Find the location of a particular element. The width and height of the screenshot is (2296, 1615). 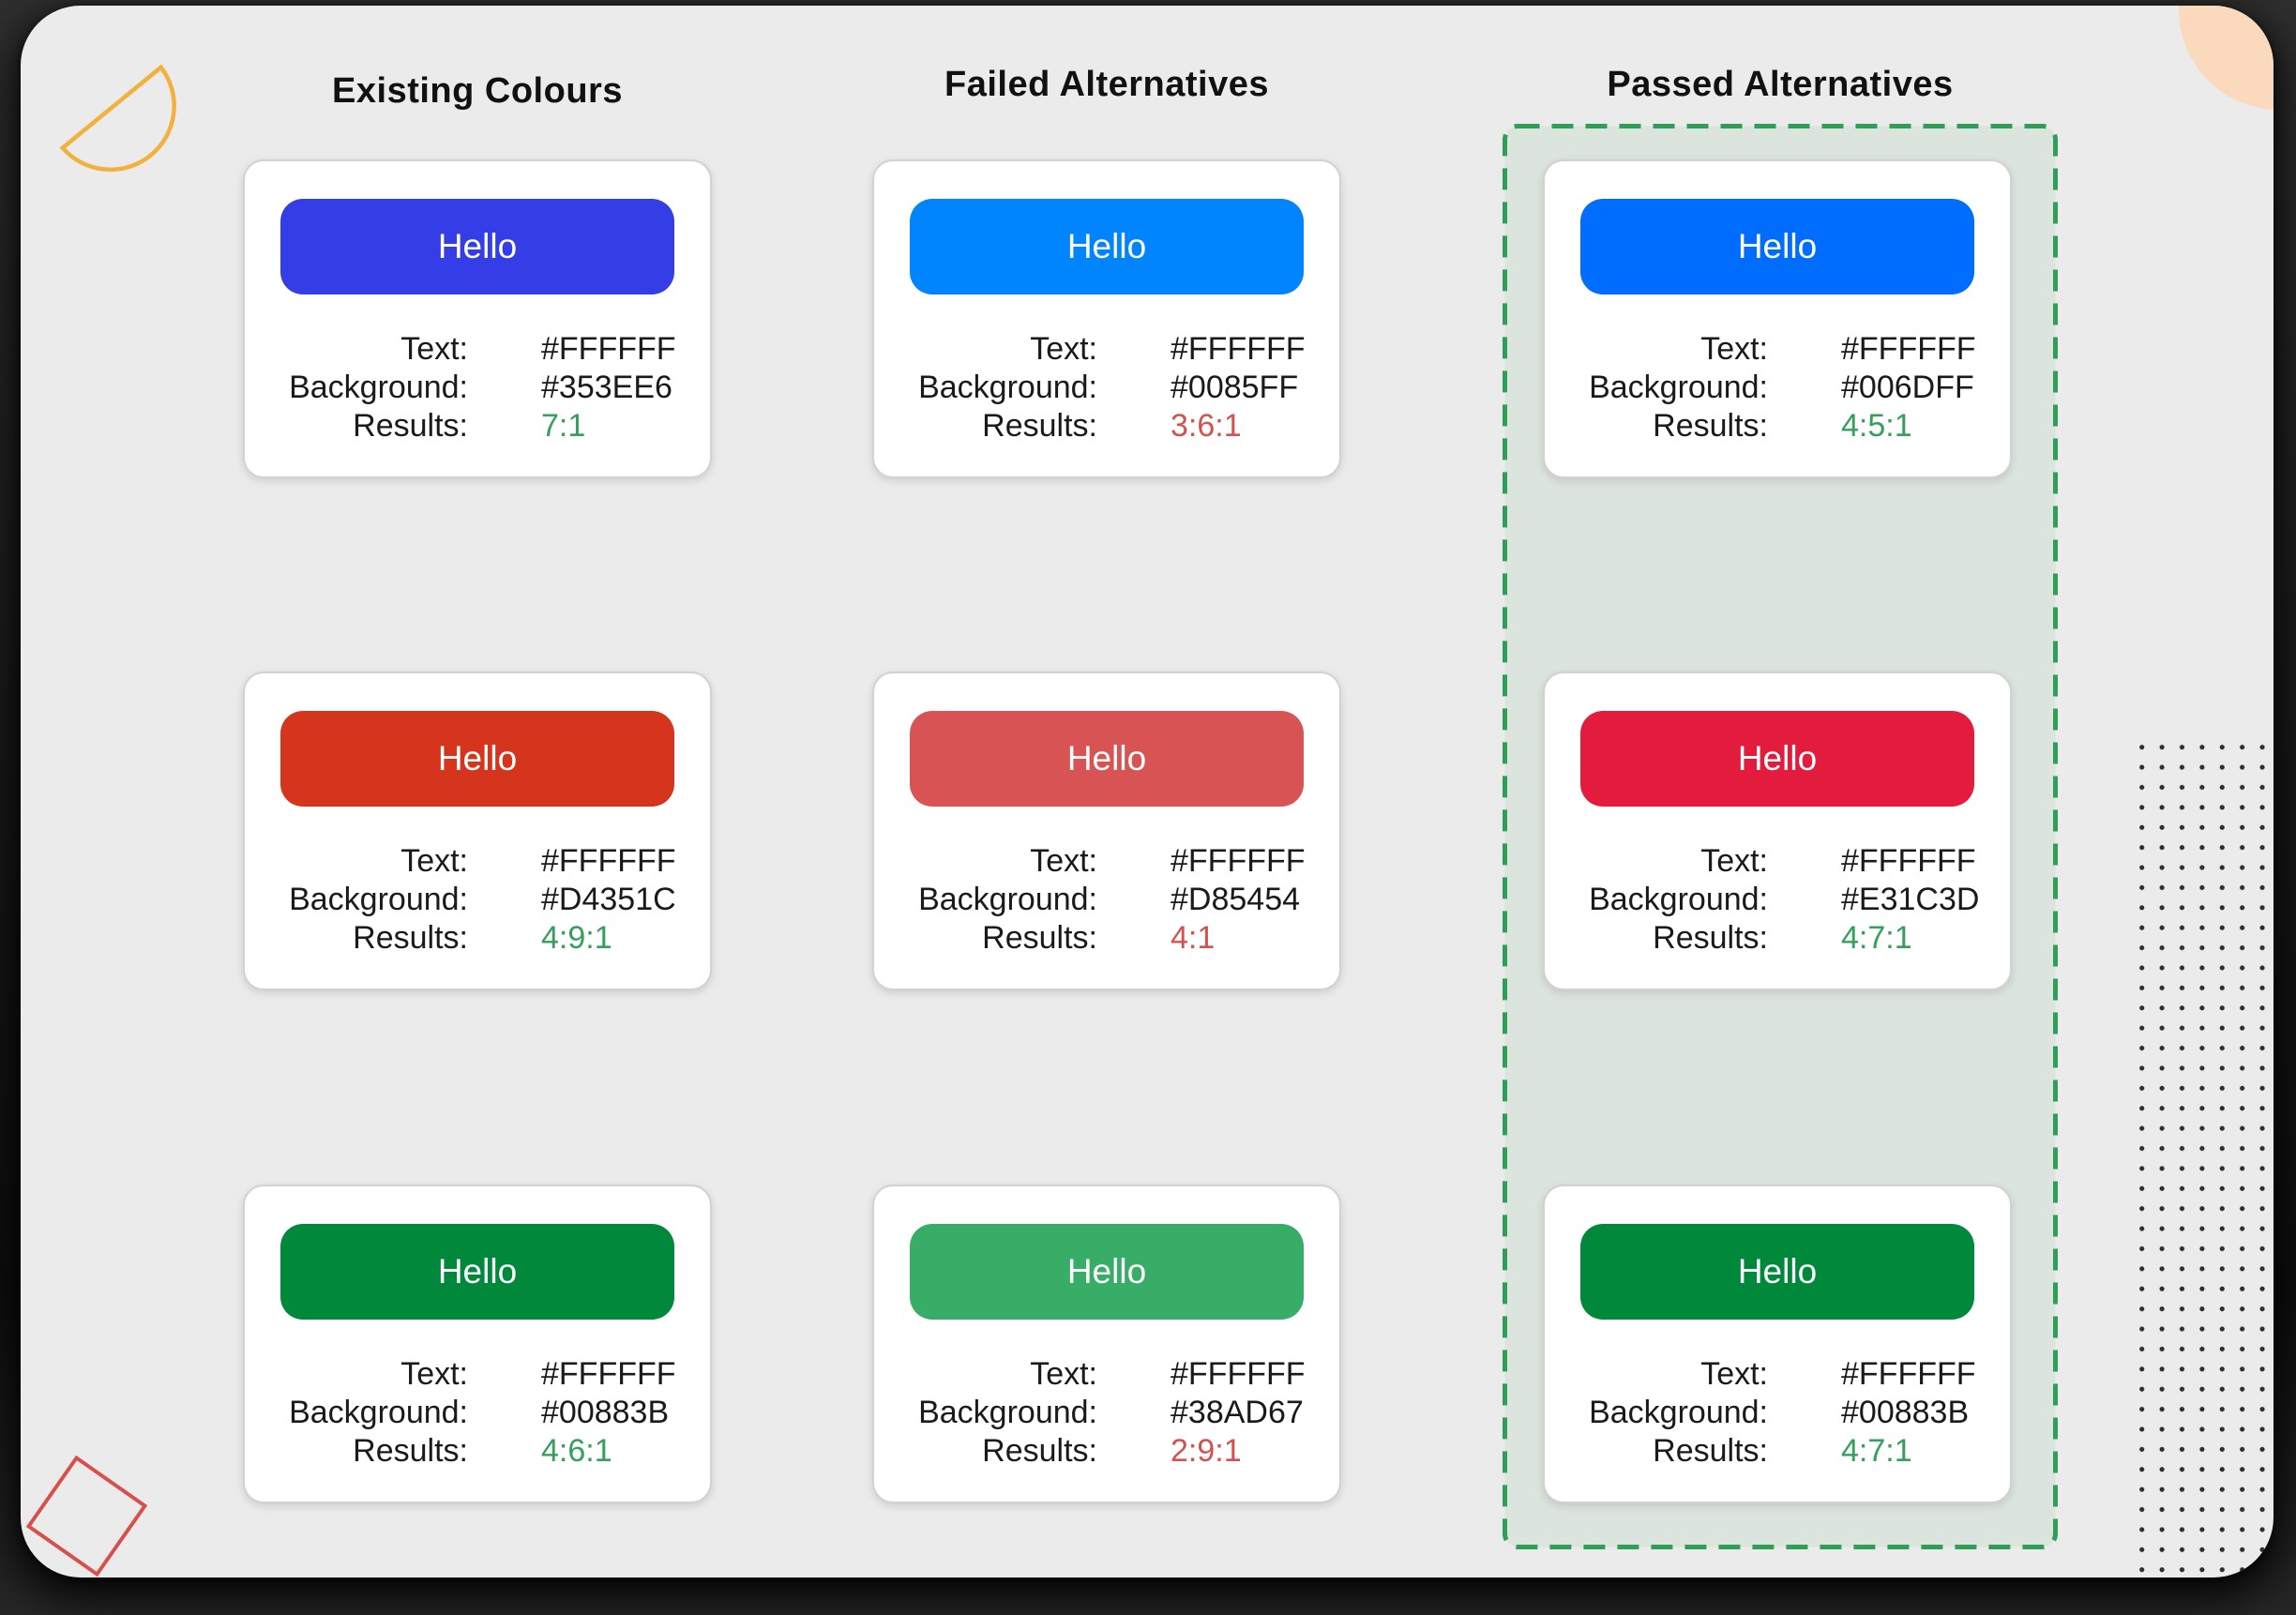

results-value: 3:6:1 is located at coordinates (1206, 426).